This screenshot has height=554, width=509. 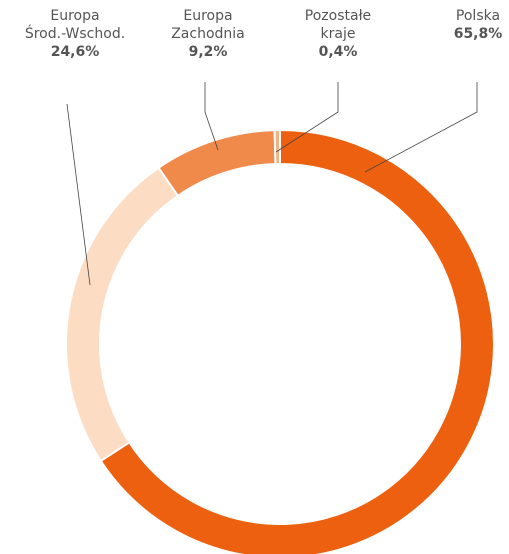 I want to click on label-line: Polska, so click(x=478, y=16).